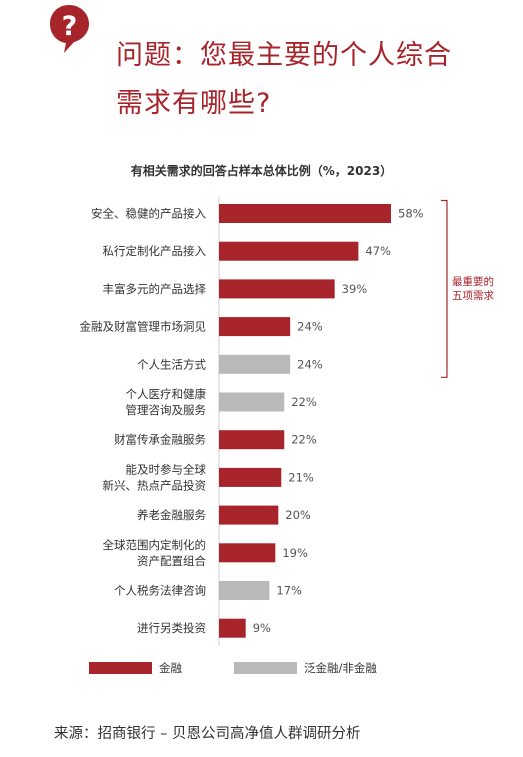 The image size is (523, 757). I want to click on chart-title: 有相关需求的回答占样本总体比例（%，2023）, so click(261, 171).